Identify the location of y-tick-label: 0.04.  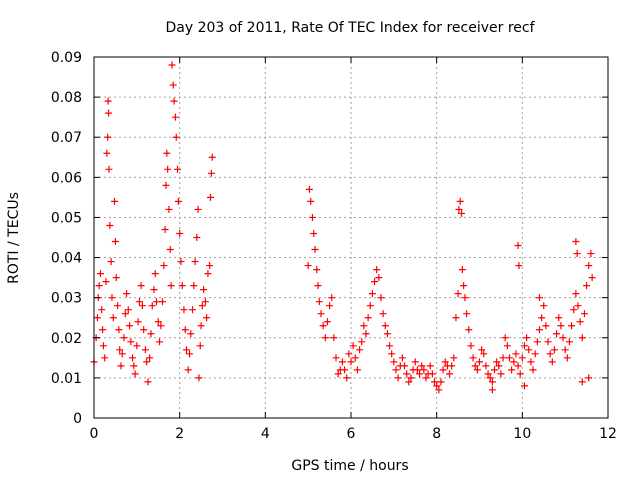
(66, 259).